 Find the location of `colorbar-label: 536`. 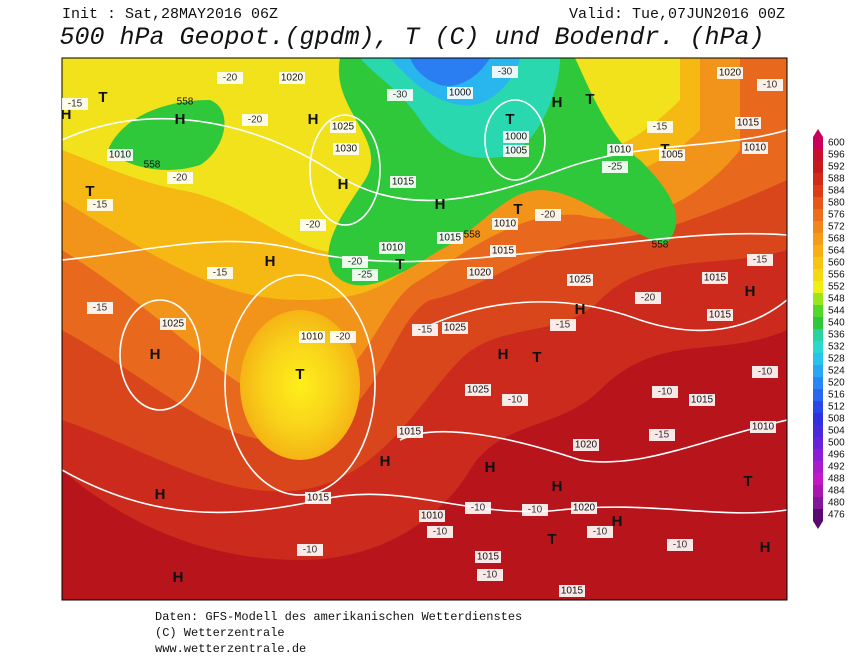

colorbar-label: 536 is located at coordinates (836, 335).